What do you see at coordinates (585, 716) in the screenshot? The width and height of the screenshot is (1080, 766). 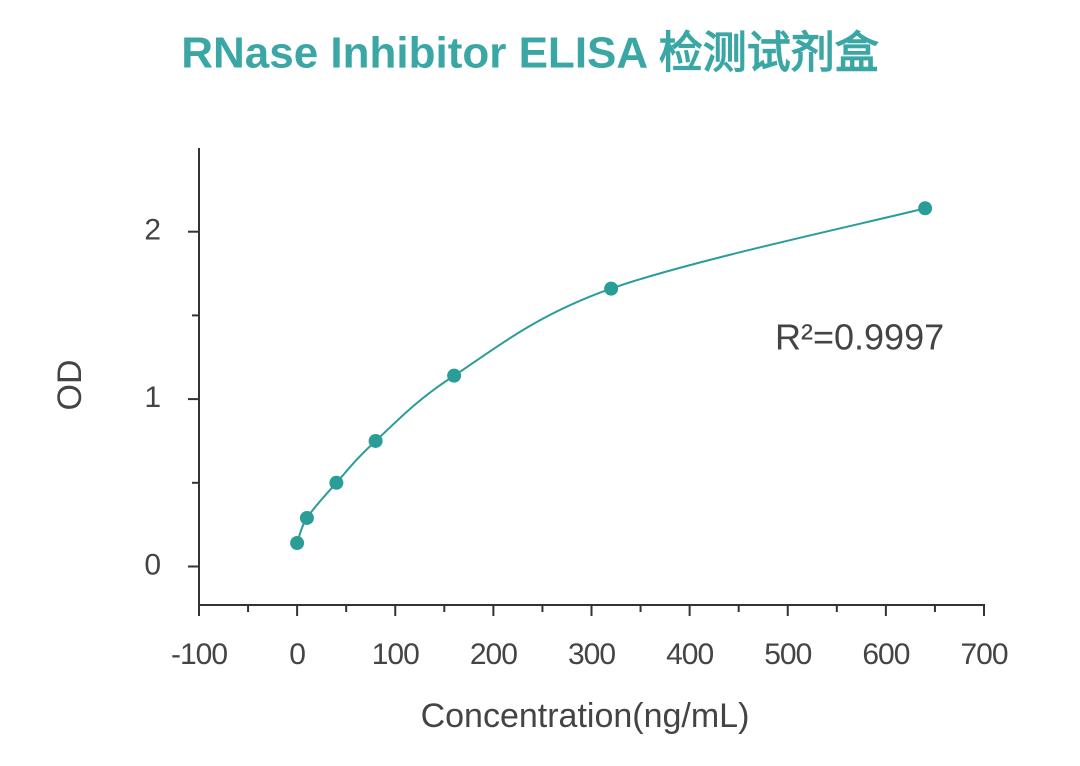 I see `x-axis-label: Concentration(ng/mL)` at bounding box center [585, 716].